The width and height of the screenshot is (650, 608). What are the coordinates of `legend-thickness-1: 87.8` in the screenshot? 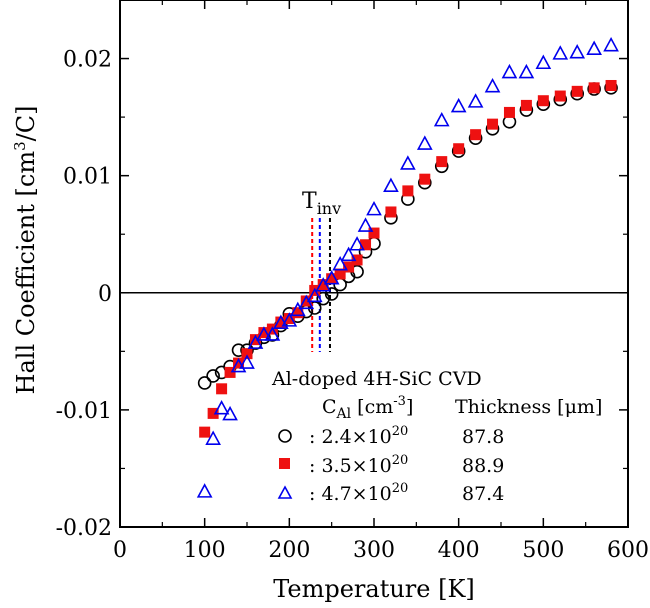 It's located at (483, 437).